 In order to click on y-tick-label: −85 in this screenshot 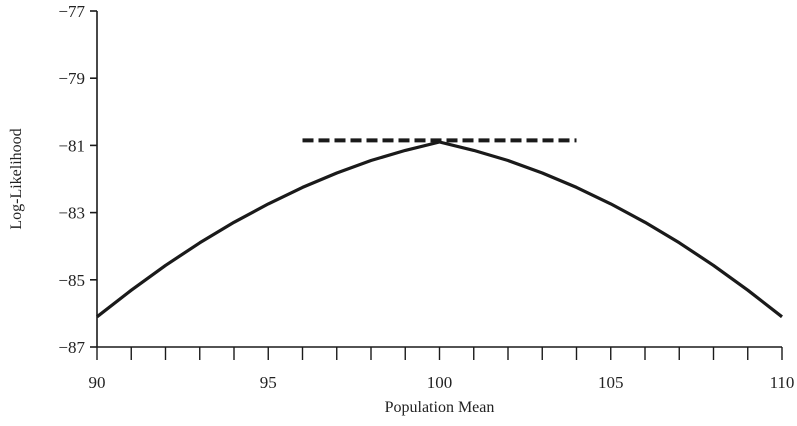, I will do `click(71, 280)`.